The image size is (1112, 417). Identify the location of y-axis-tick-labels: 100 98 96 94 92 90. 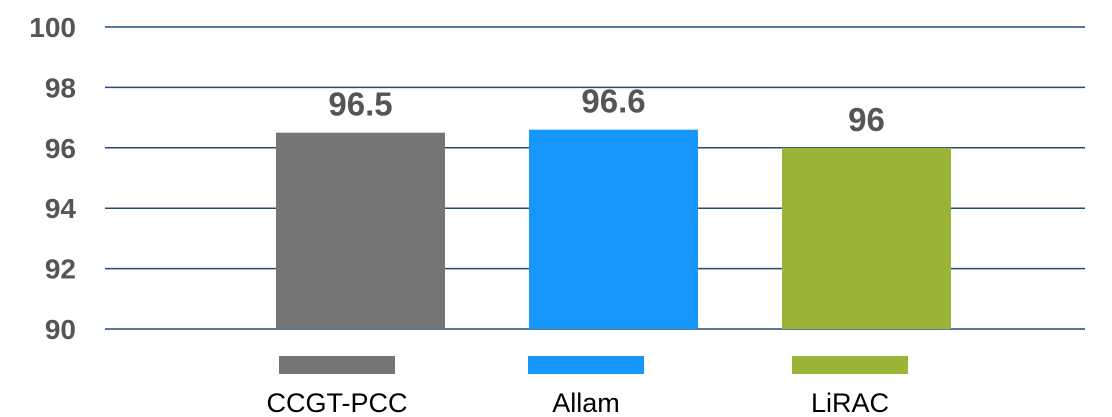
(52, 178).